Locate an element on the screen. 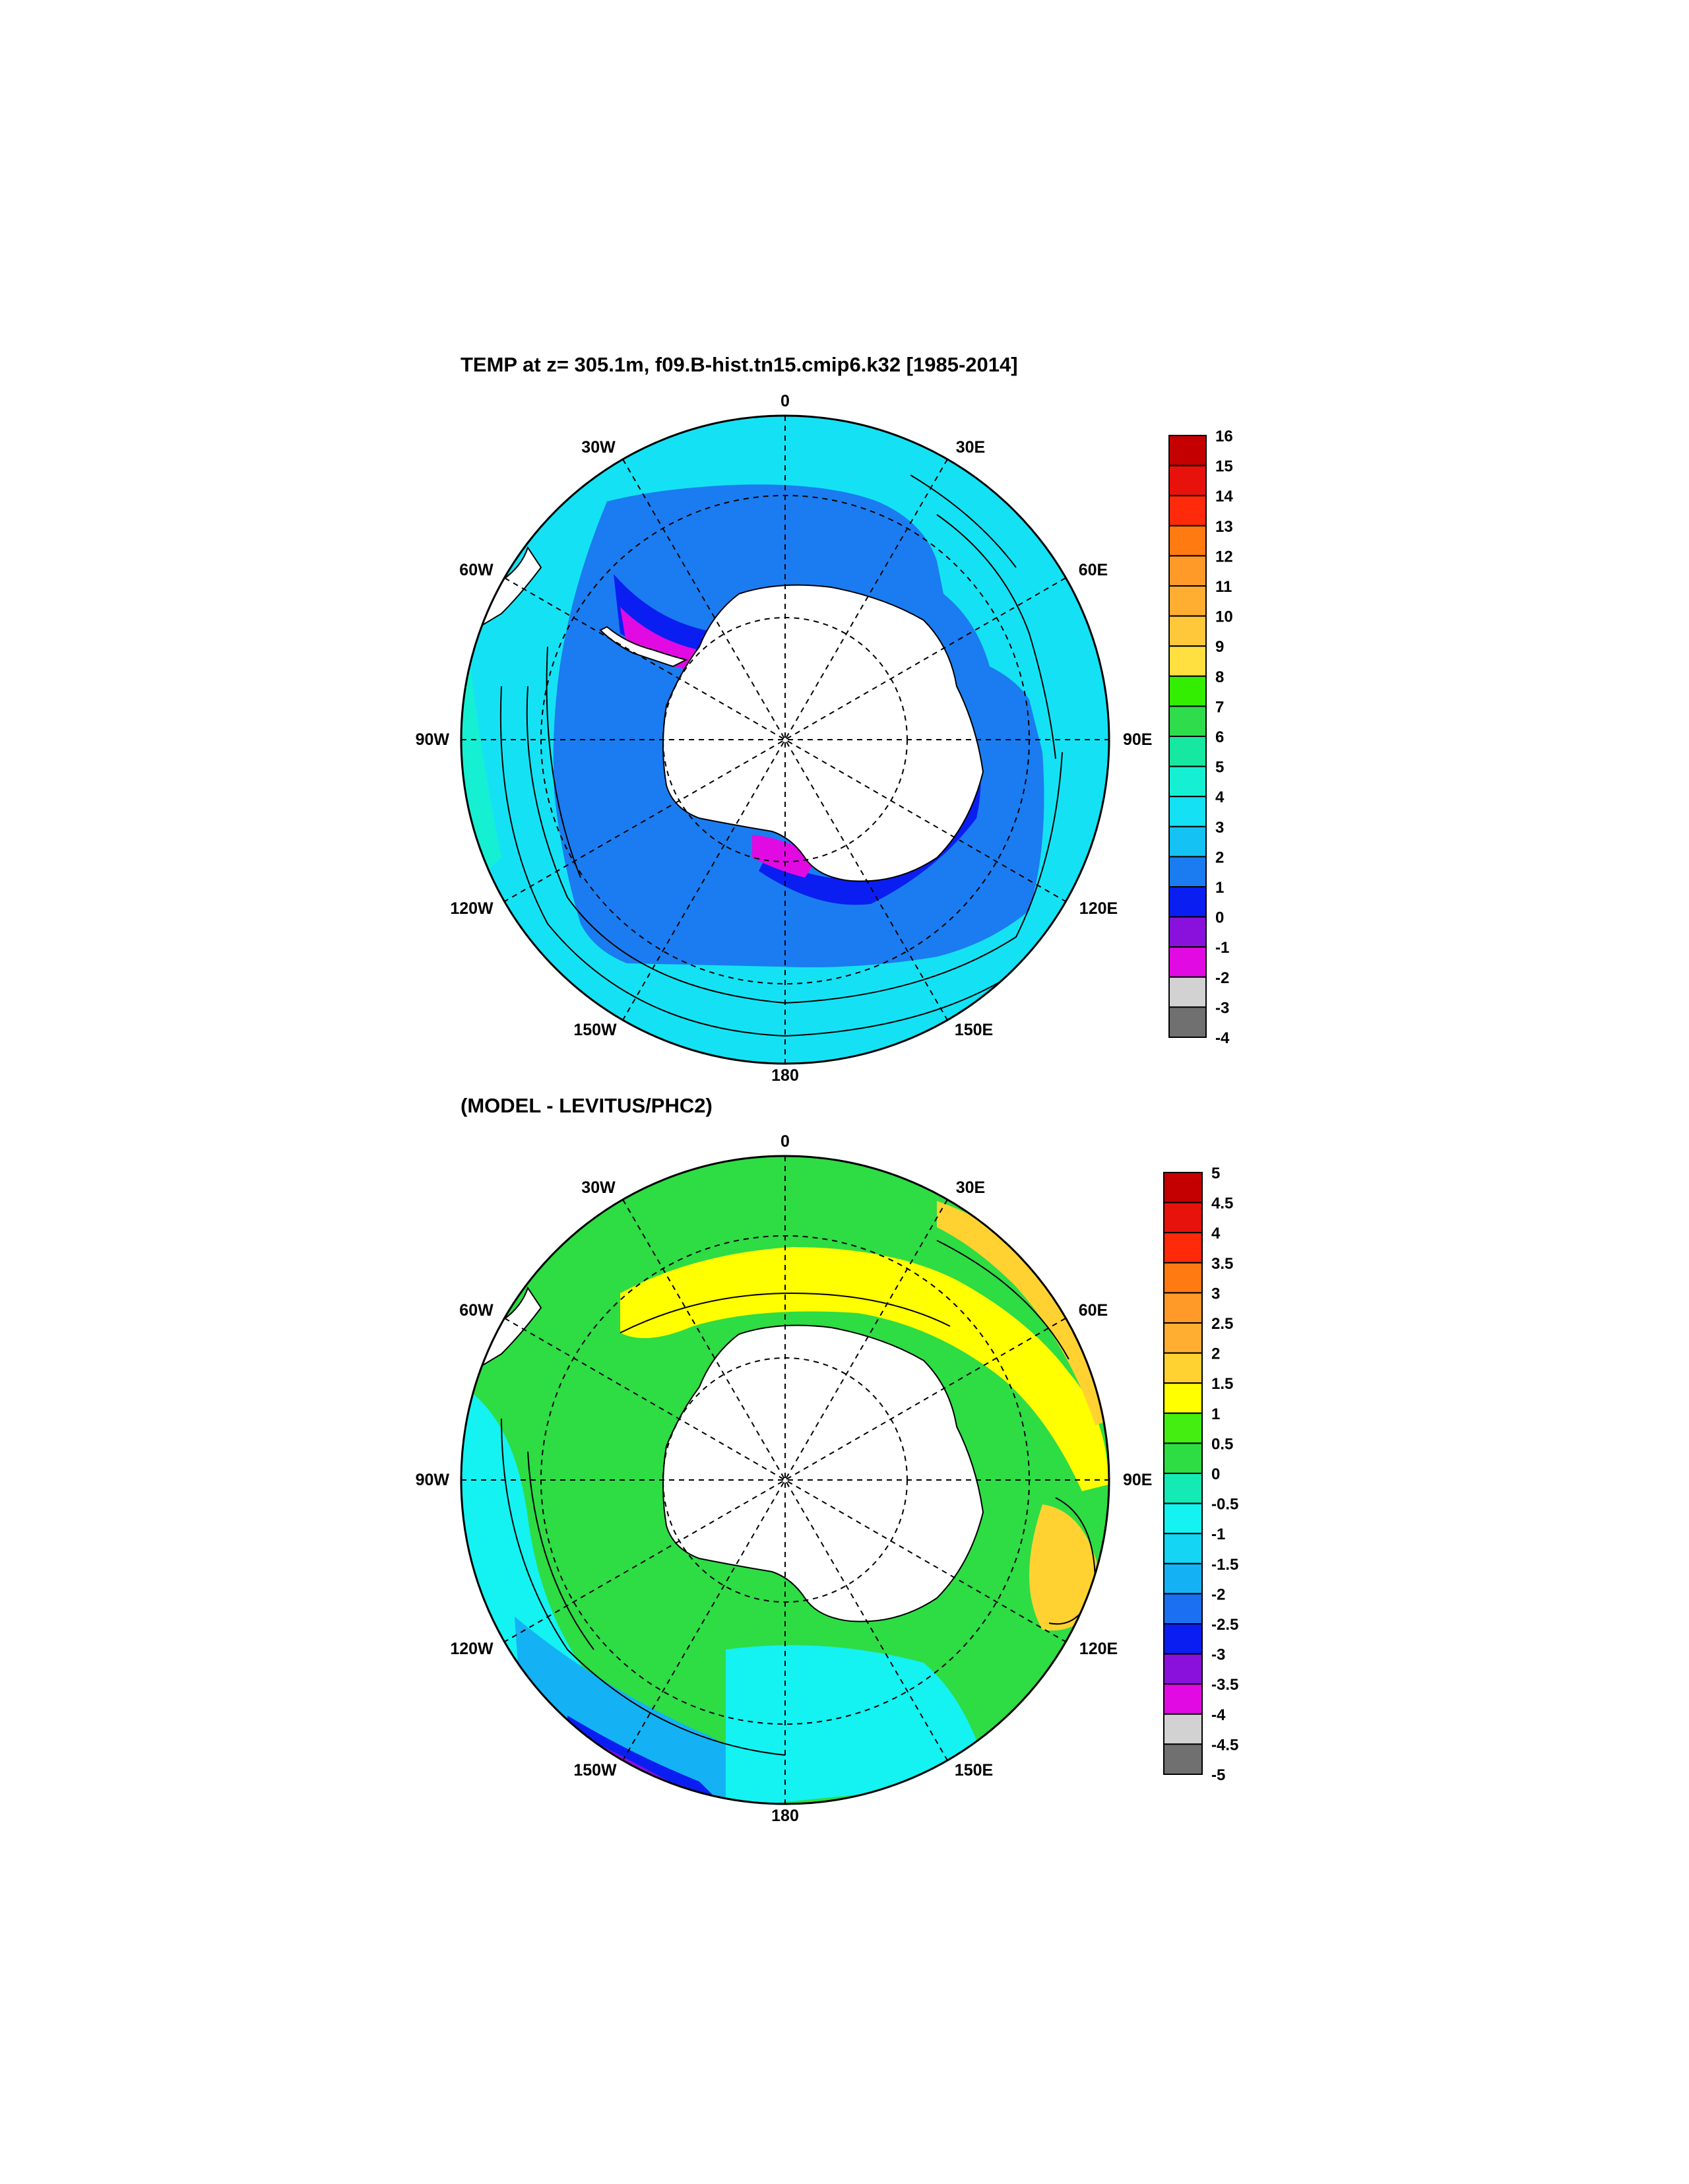 This screenshot has height=2184, width=1689. anomaly-south-cyan is located at coordinates (858, 1724).